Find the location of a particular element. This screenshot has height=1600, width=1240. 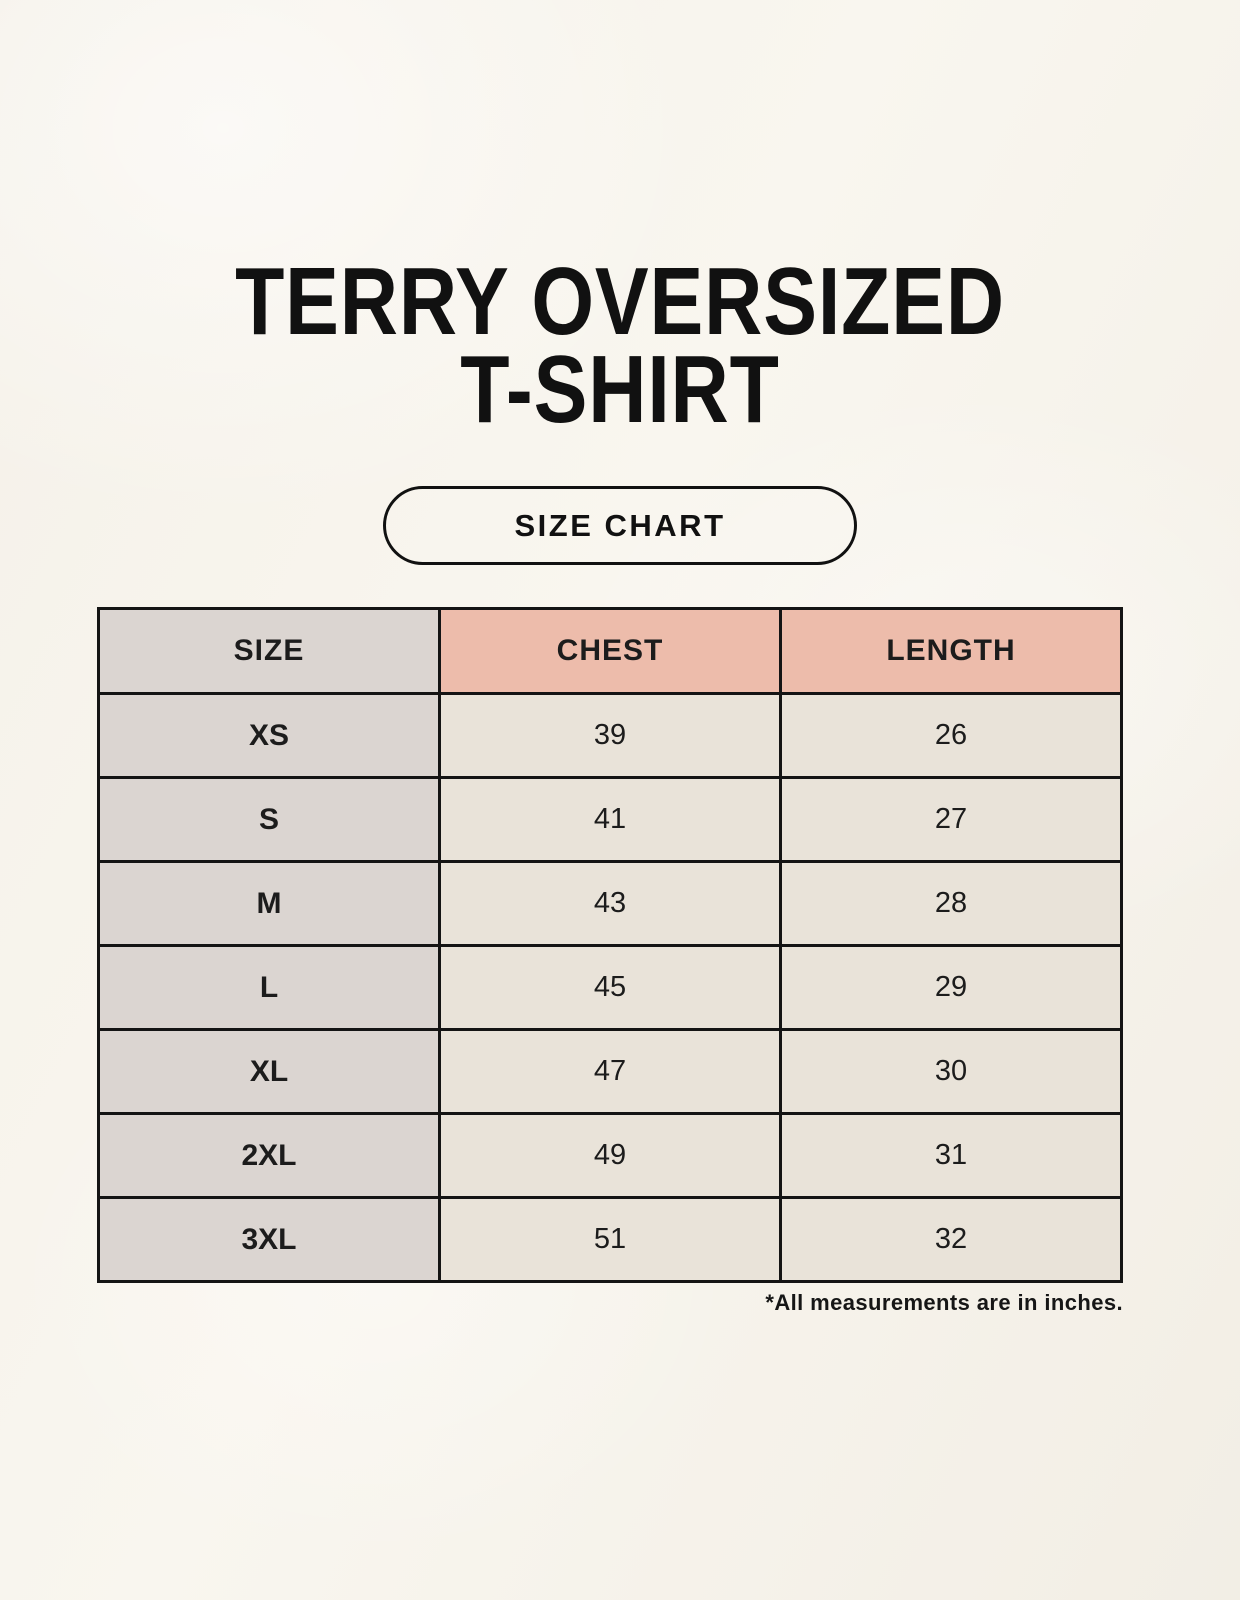

chest-value-cell: 51 is located at coordinates (610, 1239).